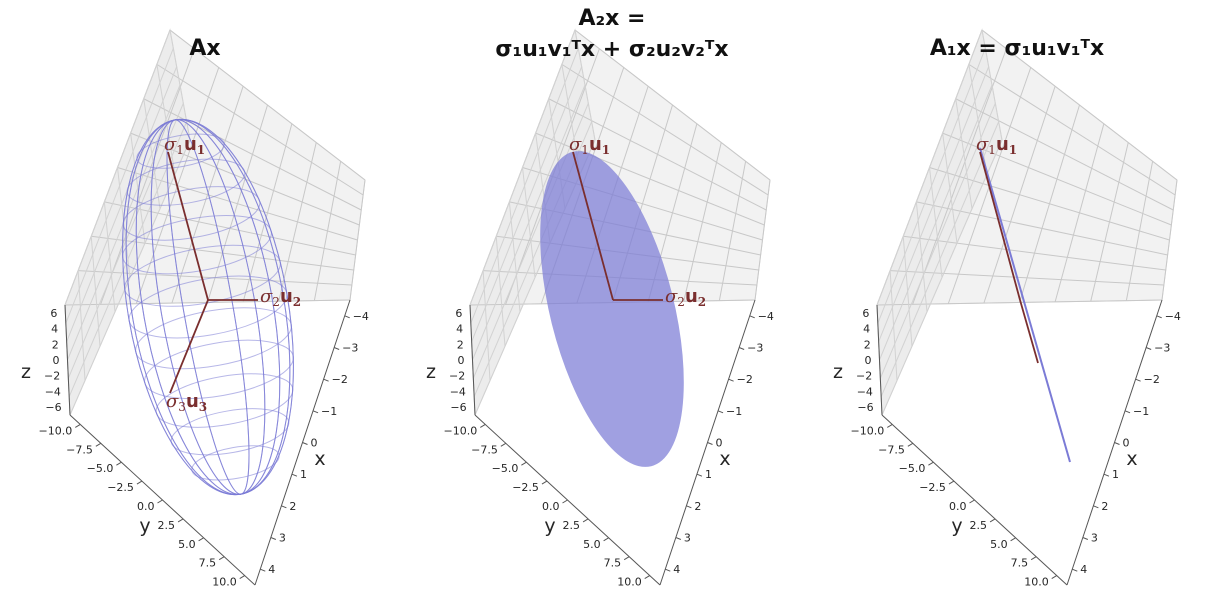  I want to click on z-tick-label: −6, so click(458, 407).